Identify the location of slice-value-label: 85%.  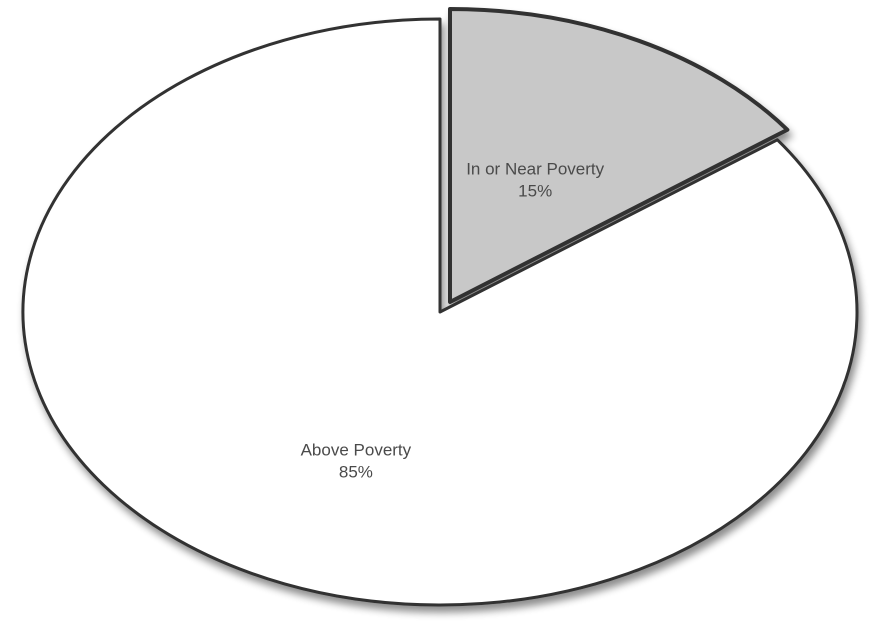
(356, 472).